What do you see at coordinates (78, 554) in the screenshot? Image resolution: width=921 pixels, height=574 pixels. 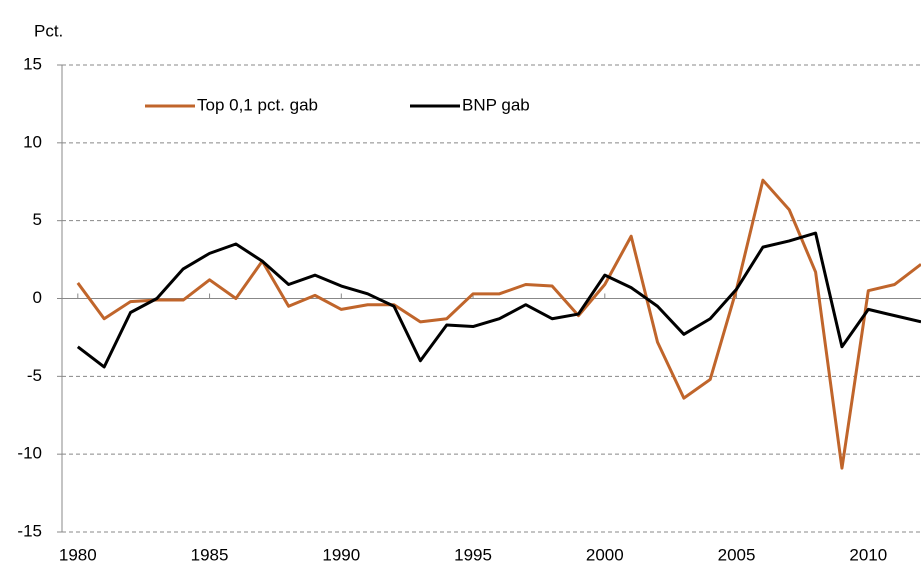 I see `x-tick-label: 1980` at bounding box center [78, 554].